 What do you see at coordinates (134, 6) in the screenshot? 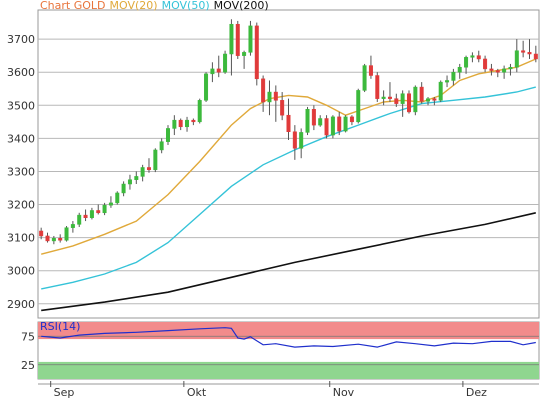
I see `legend-entry: MOV(20)` at bounding box center [134, 6].